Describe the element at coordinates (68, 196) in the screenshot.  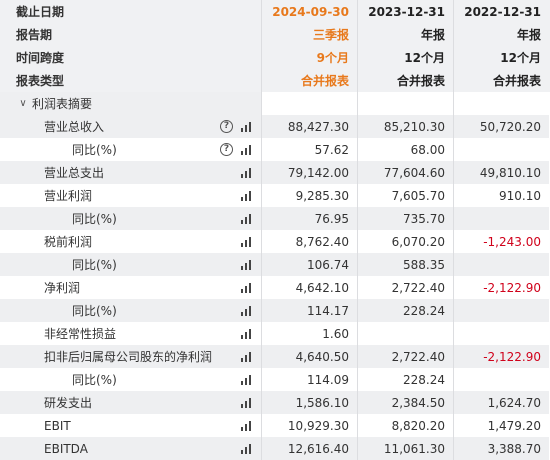
I see `row-label: 营业利润` at that location.